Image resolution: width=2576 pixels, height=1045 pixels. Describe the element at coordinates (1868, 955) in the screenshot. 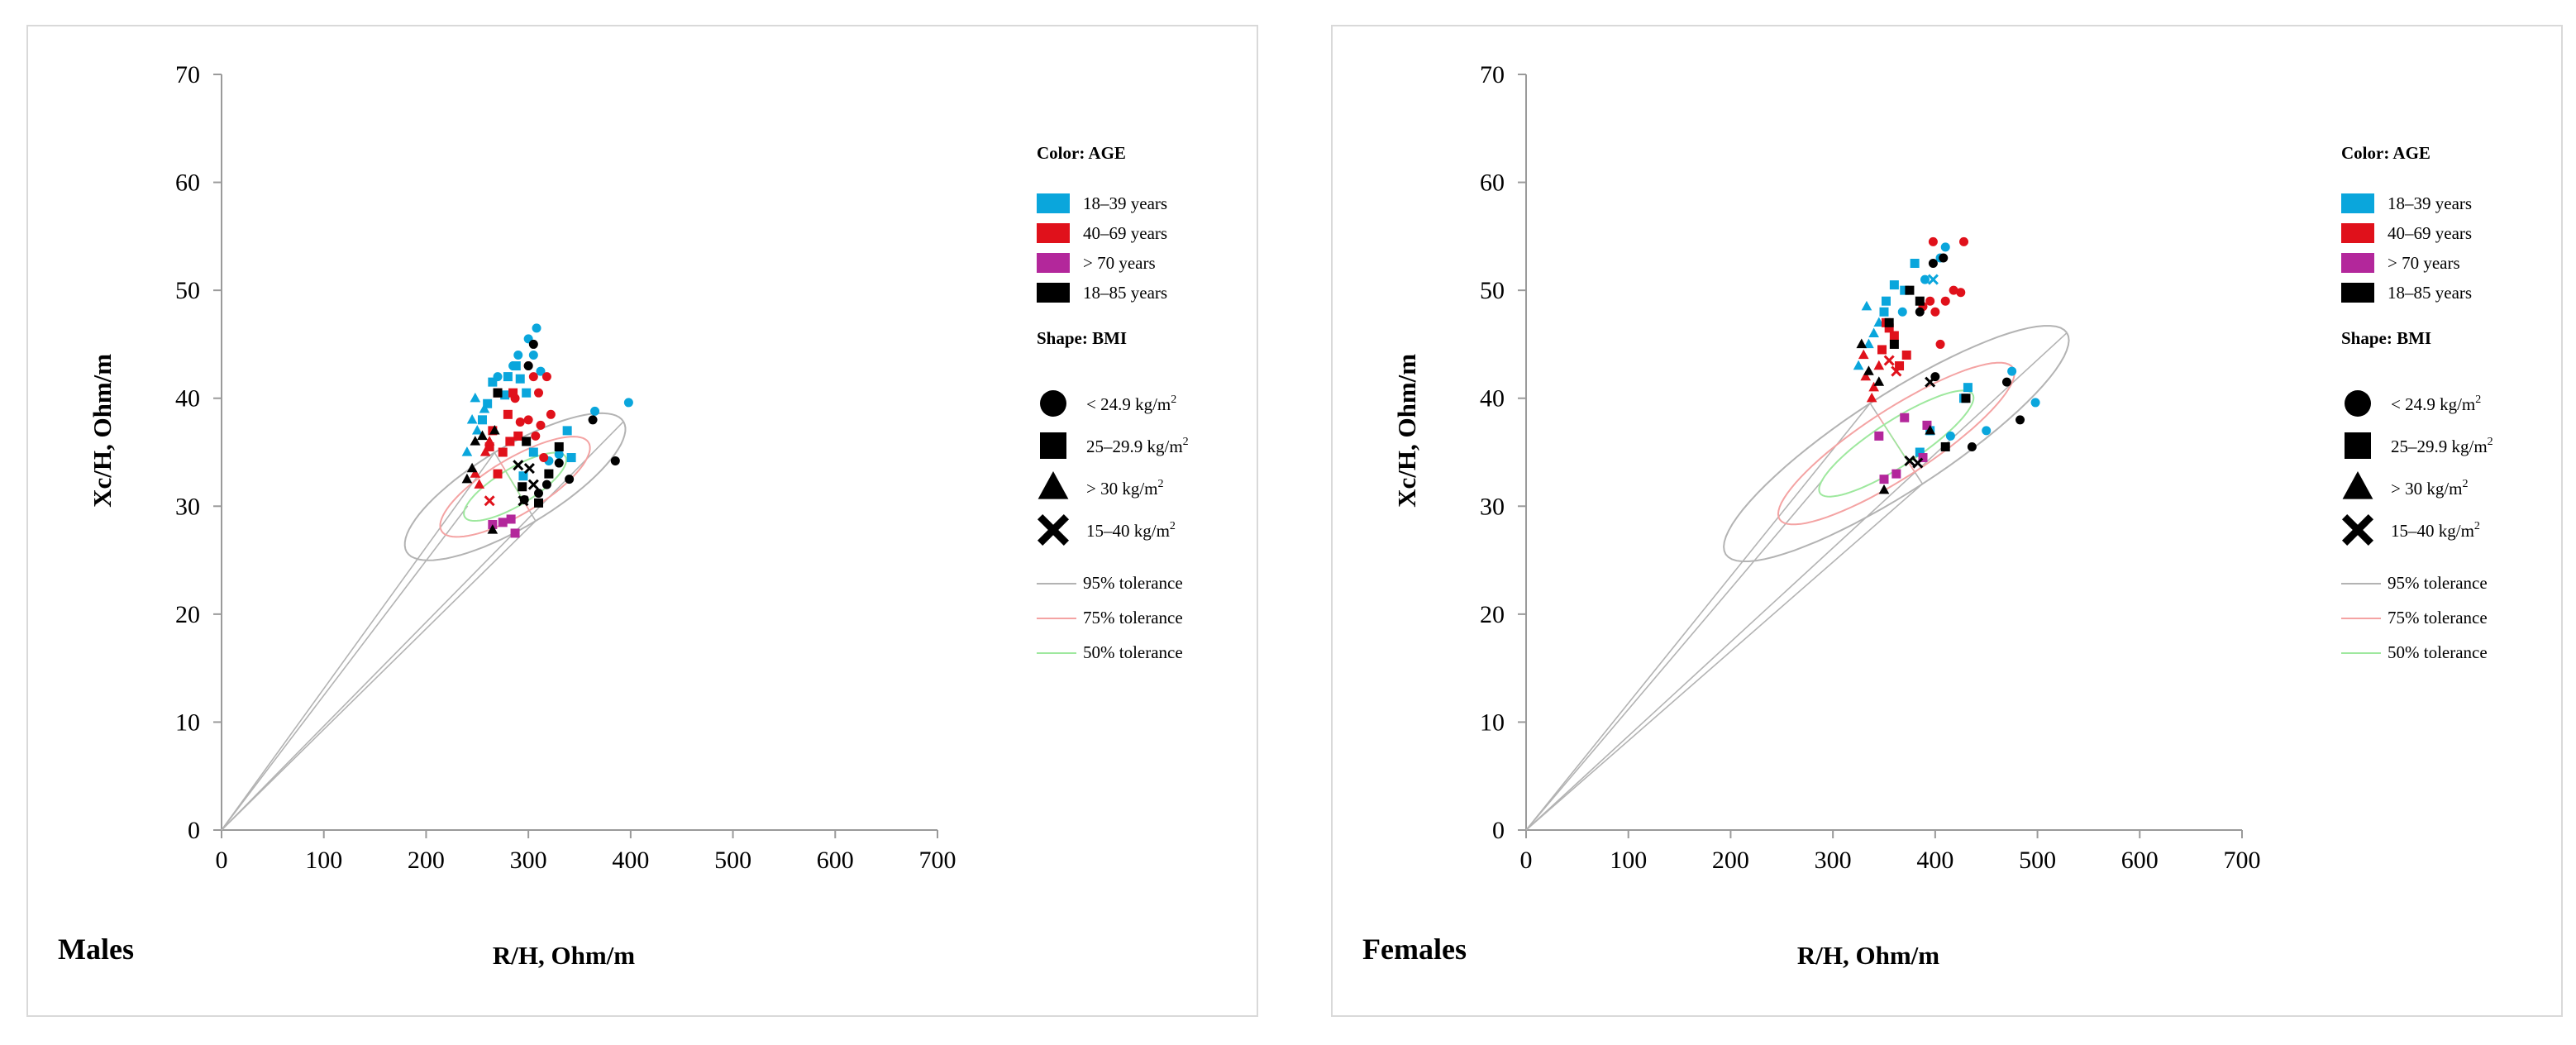

I see `x-axis-label: R/H, Ohm/m` at that location.